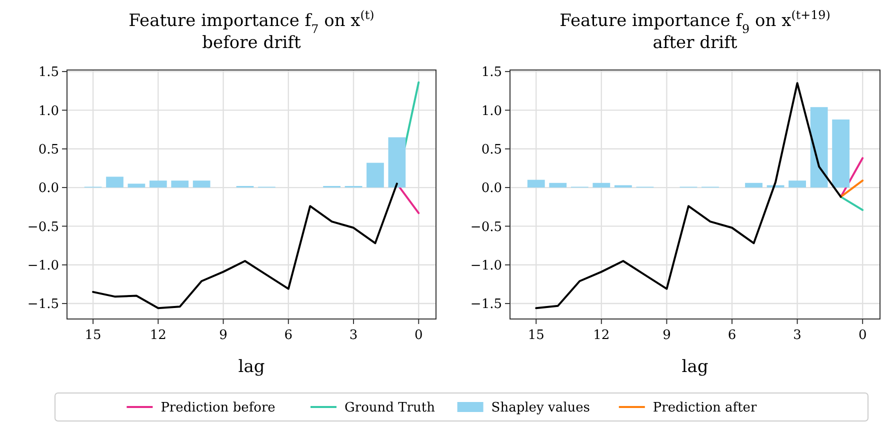 The image size is (887, 425). Describe the element at coordinates (218, 408) in the screenshot. I see `legend-label: Prediction before` at that location.